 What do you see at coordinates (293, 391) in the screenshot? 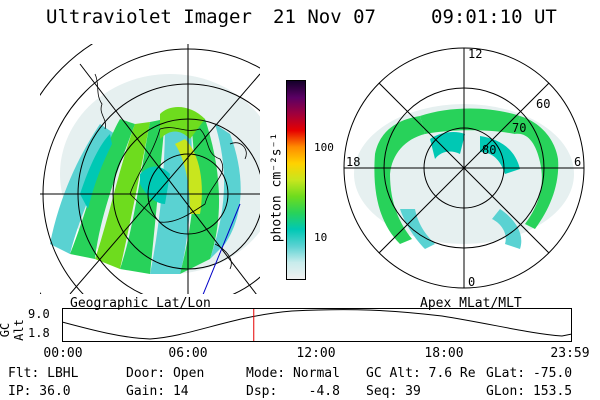
I see `dsp-info: Dsp: -4.8` at bounding box center [293, 391].